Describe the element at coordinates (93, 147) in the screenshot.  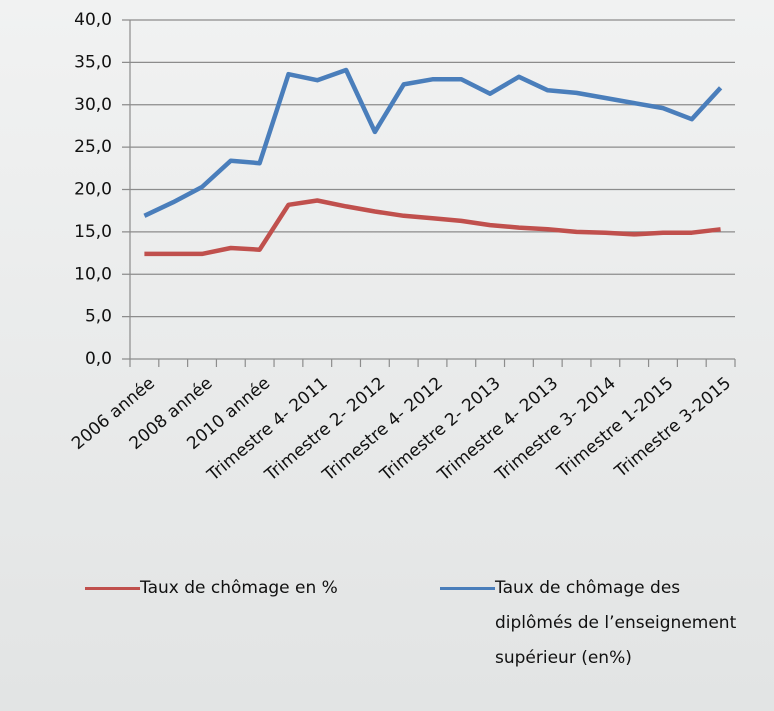
I see `y-tick-label: 25,0` at that location.